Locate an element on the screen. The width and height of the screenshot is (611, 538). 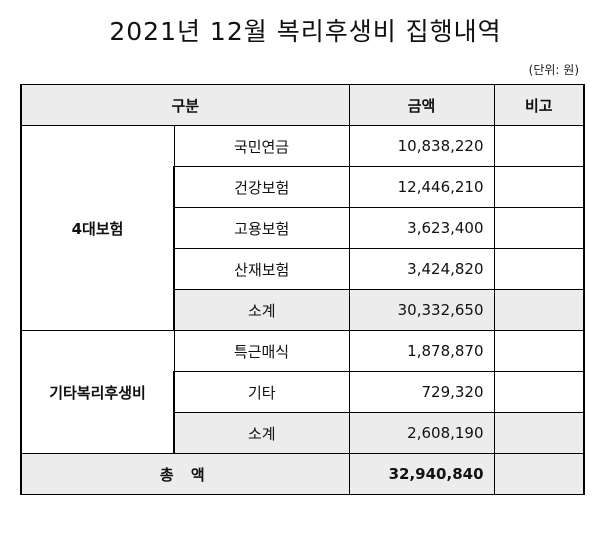
table-row: 건강보험 12,446,210 is located at coordinates (303, 187).